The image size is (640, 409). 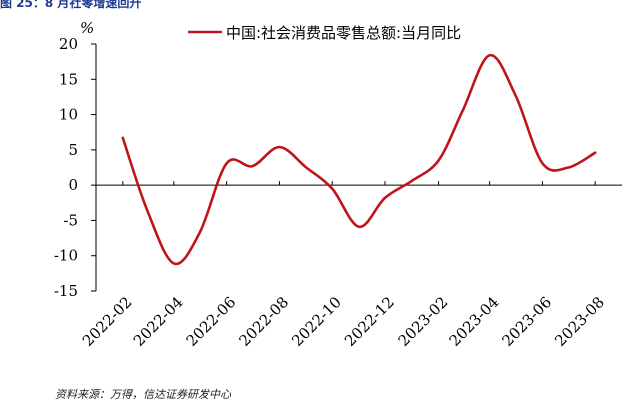 I want to click on y-tick-label: 20, so click(x=68, y=44).